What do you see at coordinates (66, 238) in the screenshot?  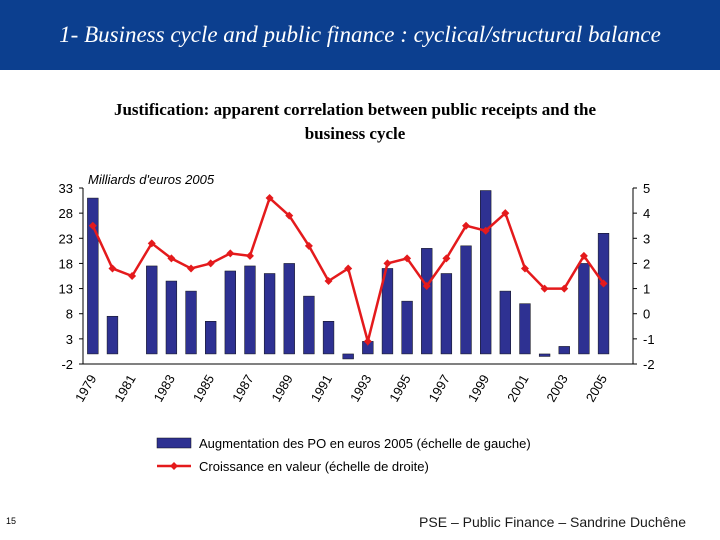 I see `left-tick-label: 23` at bounding box center [66, 238].